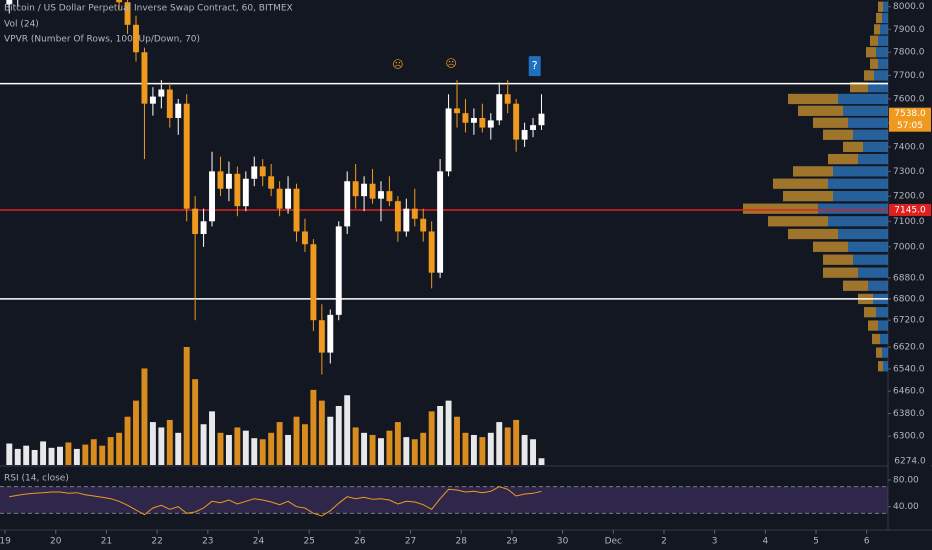 This screenshot has width=932, height=550. What do you see at coordinates (906, 481) in the screenshot?
I see `rsi-tick-label: 80.00` at bounding box center [906, 481].